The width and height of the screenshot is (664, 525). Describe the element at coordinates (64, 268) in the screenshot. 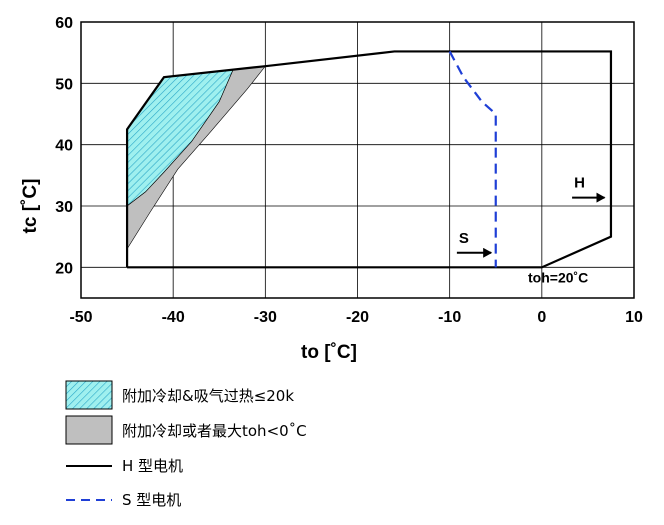

I see `y-tick-label: 20` at that location.